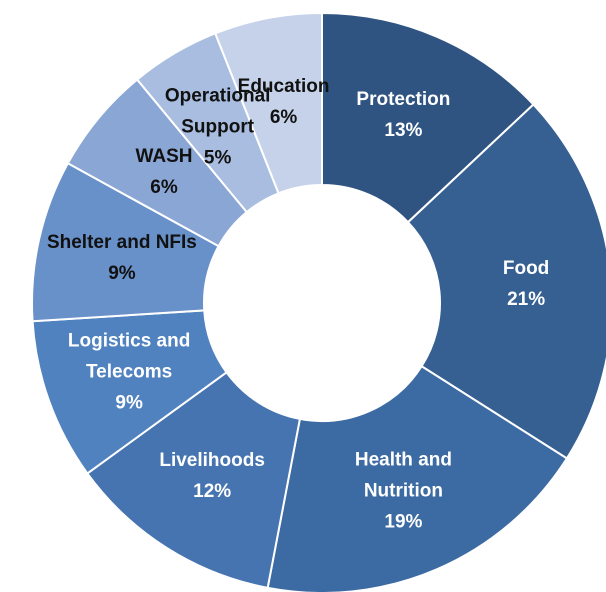 This screenshot has width=606, height=592. I want to click on segment-label: Livelihoods 12%, so click(212, 476).